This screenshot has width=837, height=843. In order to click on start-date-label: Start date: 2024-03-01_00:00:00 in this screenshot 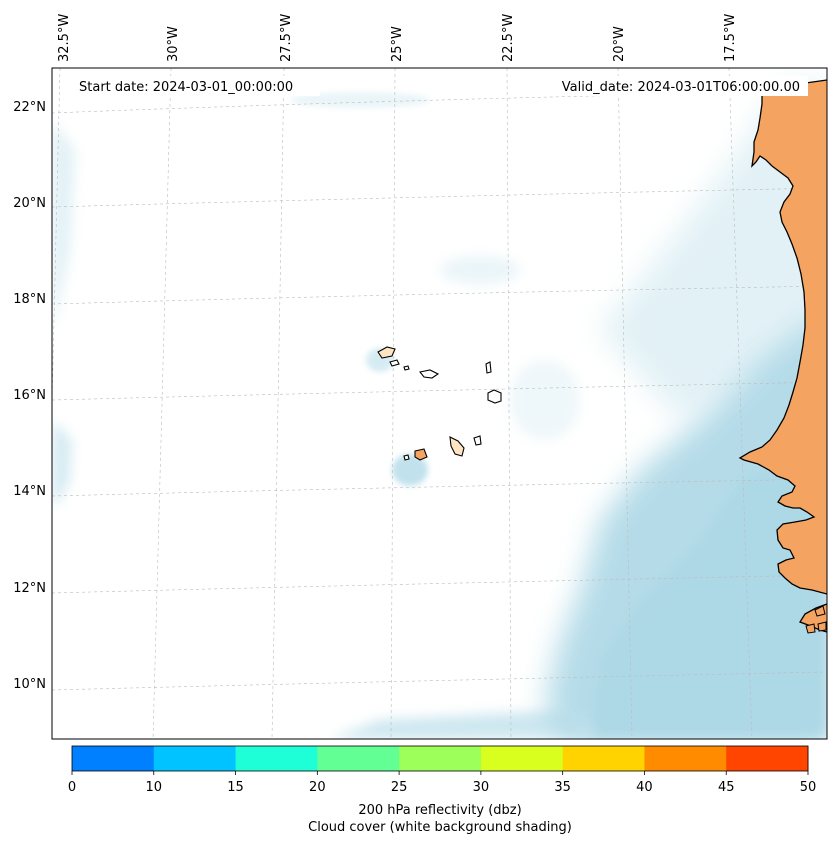, I will do `click(186, 87)`.